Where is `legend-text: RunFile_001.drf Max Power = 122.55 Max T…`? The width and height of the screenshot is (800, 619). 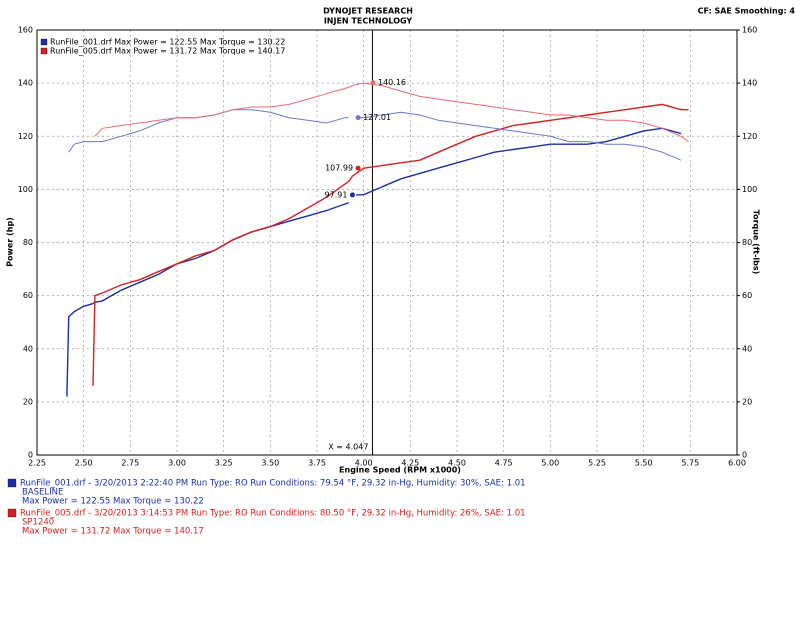
legend-text: RunFile_001.drf Max Power = 122.55 Max T… is located at coordinates (167, 42).